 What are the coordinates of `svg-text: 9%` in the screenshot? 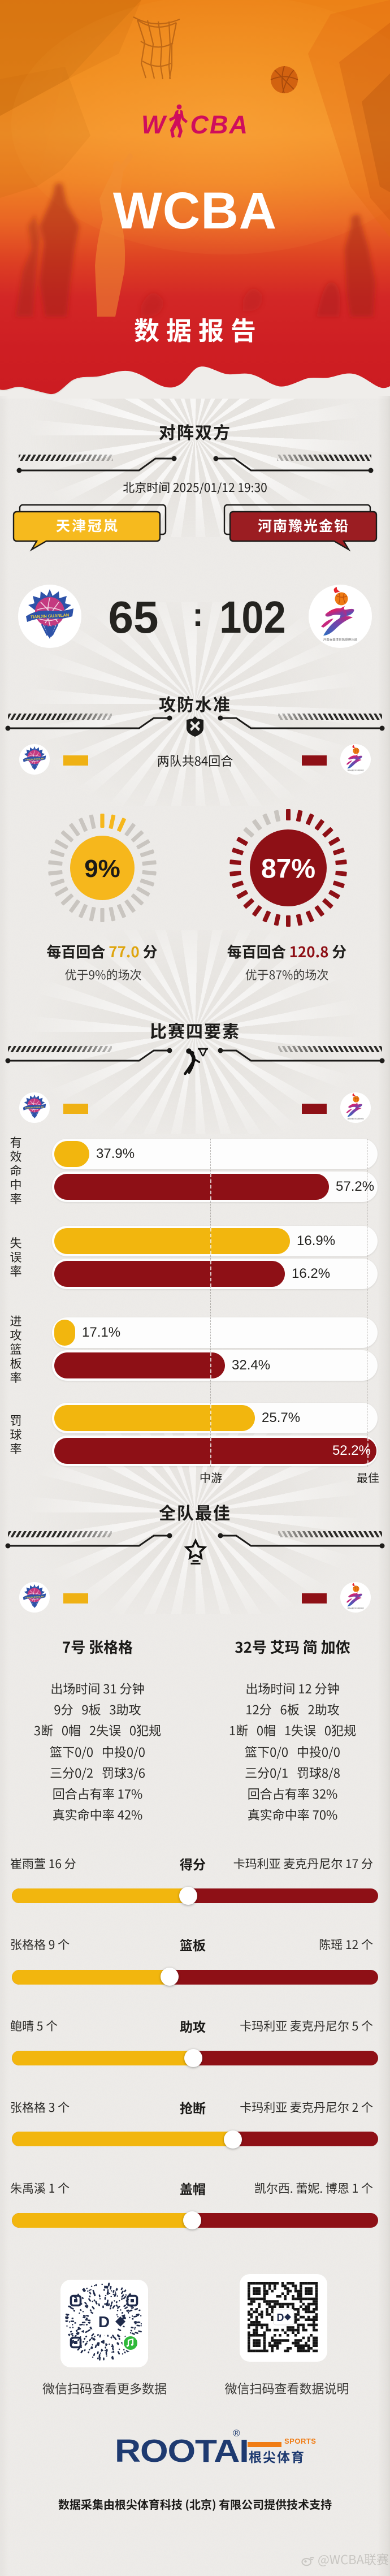 It's located at (102, 869).